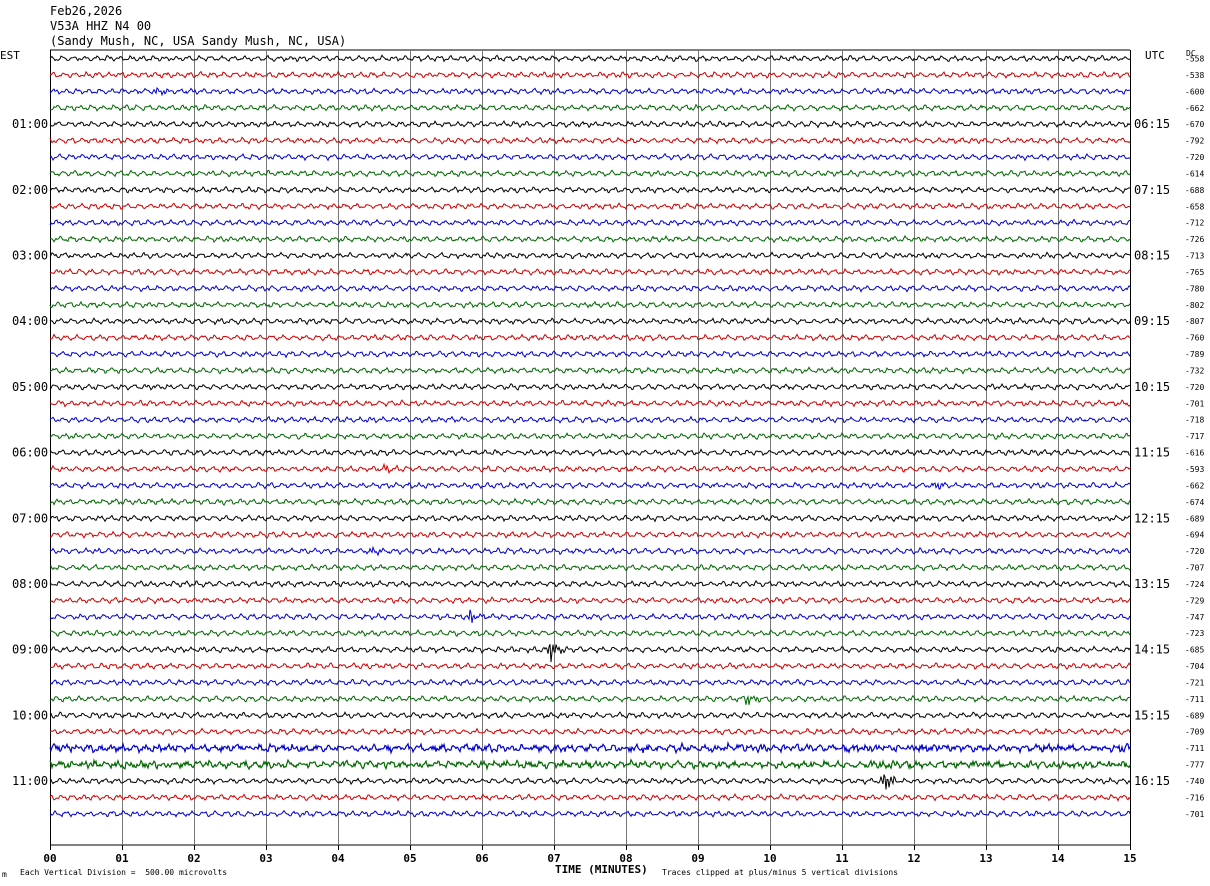 Image resolution: width=1210 pixels, height=886 pixels. What do you see at coordinates (1152, 518) in the screenshot?
I see `right-hour-label: 12:15` at bounding box center [1152, 518].